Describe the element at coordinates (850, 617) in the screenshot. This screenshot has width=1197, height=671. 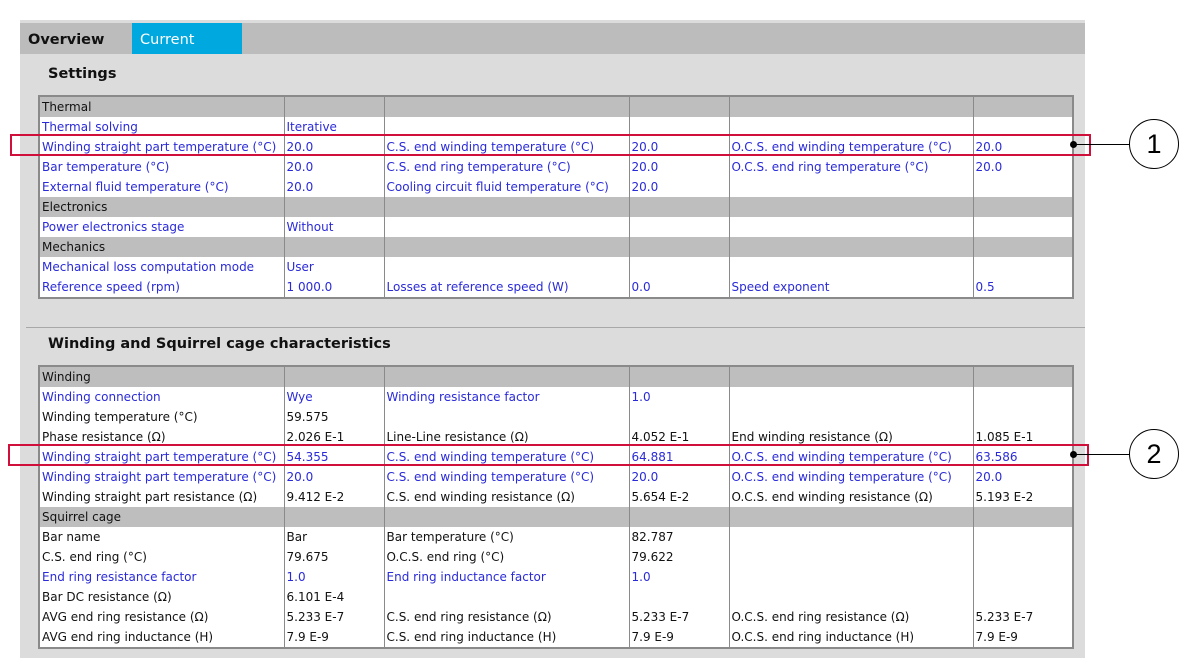
I see `parameter-label: O.C.S. end ring resistance (Ω)` at that location.